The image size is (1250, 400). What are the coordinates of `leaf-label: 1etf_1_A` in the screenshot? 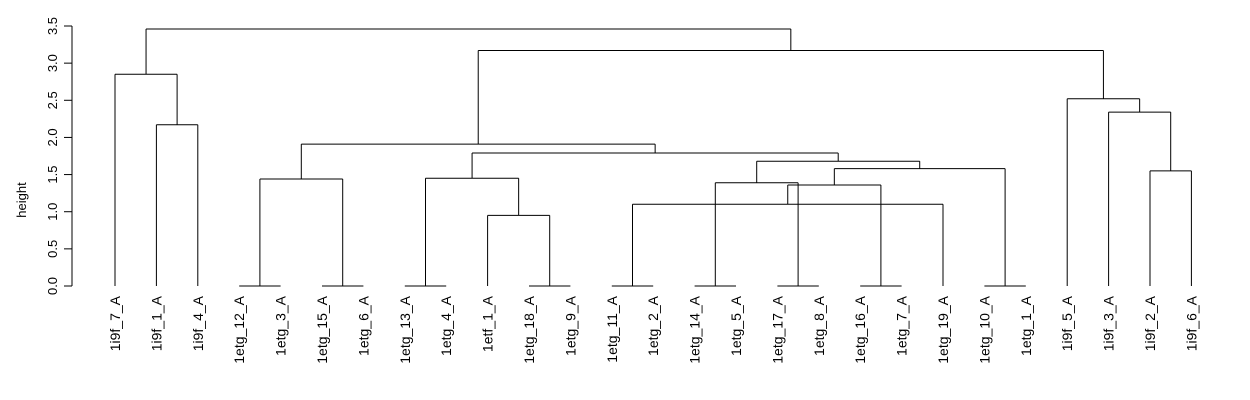 It's located at (488, 323).